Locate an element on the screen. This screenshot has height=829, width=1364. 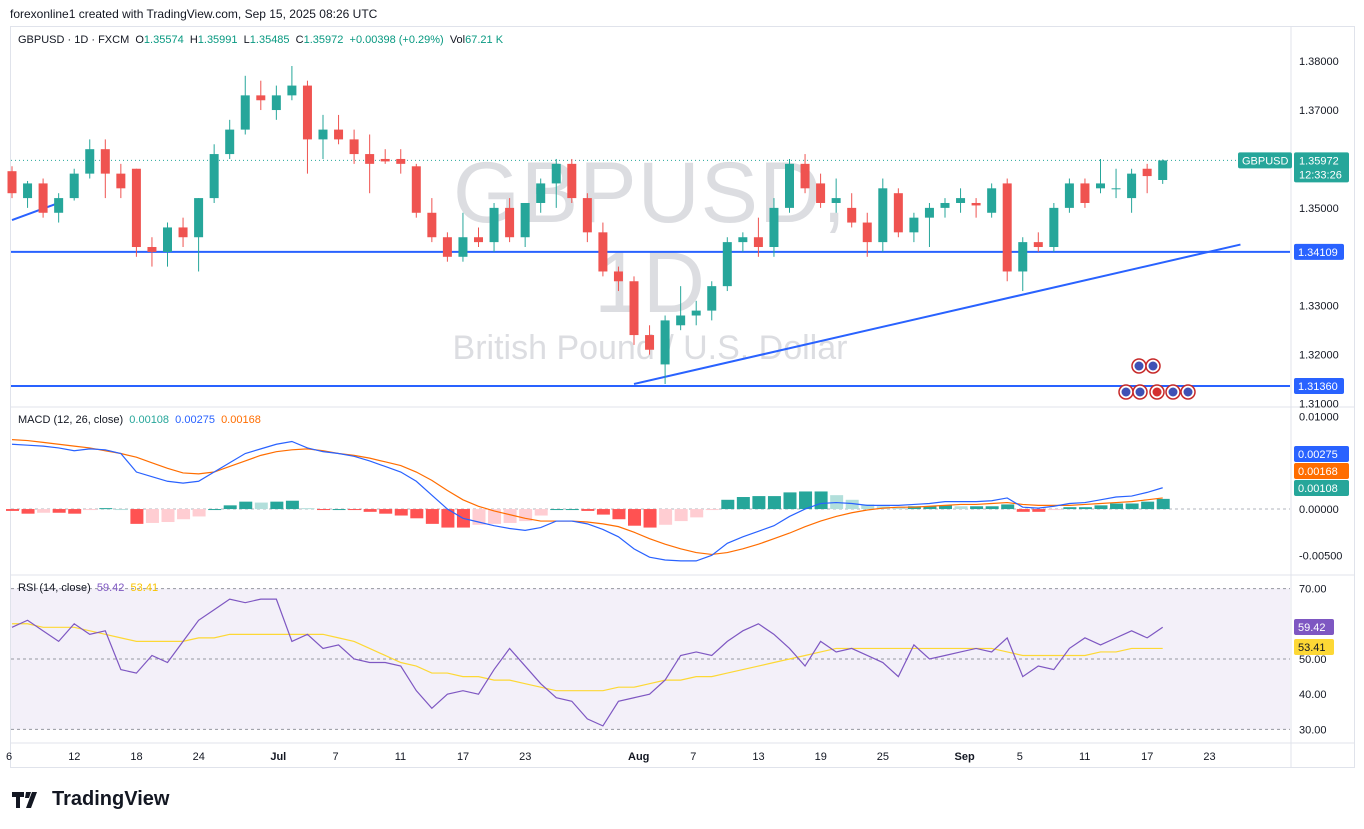
rsi-tick-label: 70.00 is located at coordinates (1313, 590).